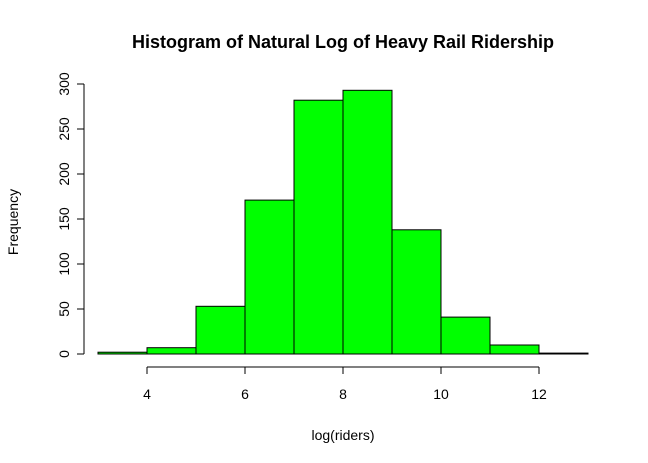  What do you see at coordinates (64, 264) in the screenshot?
I see `y-tick-label-2: 100` at bounding box center [64, 264].